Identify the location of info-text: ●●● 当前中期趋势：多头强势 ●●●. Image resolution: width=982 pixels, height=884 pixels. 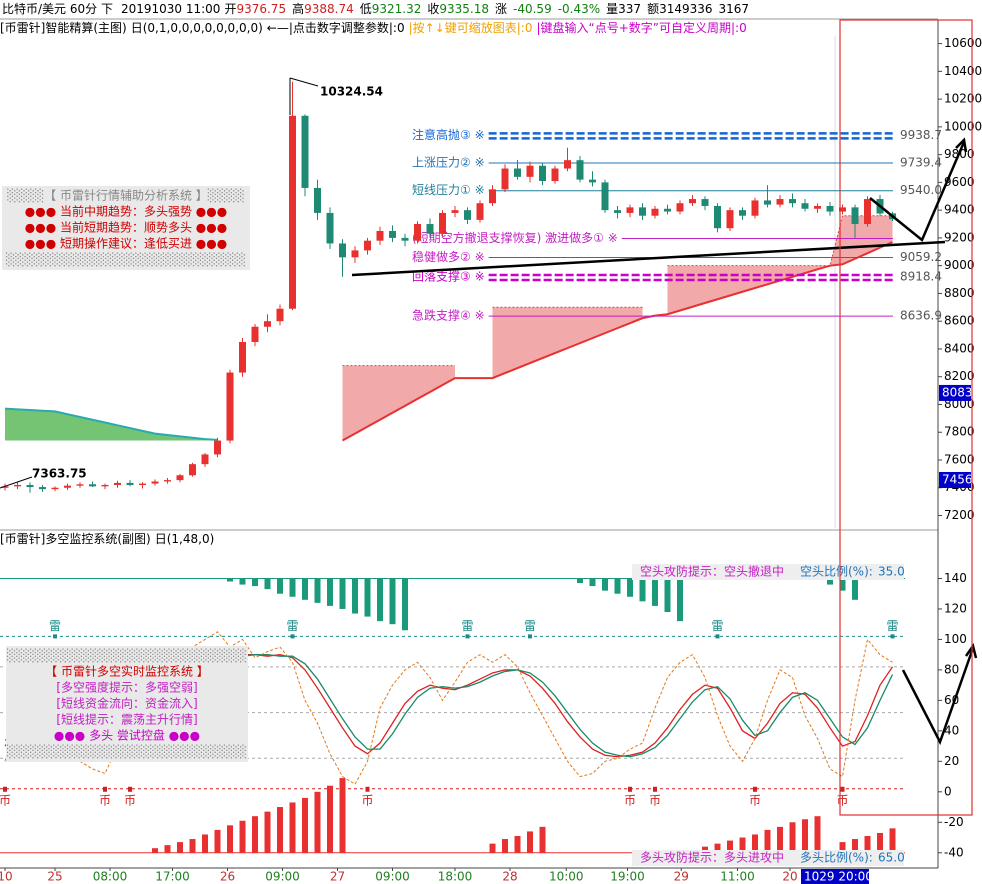
(126, 211).